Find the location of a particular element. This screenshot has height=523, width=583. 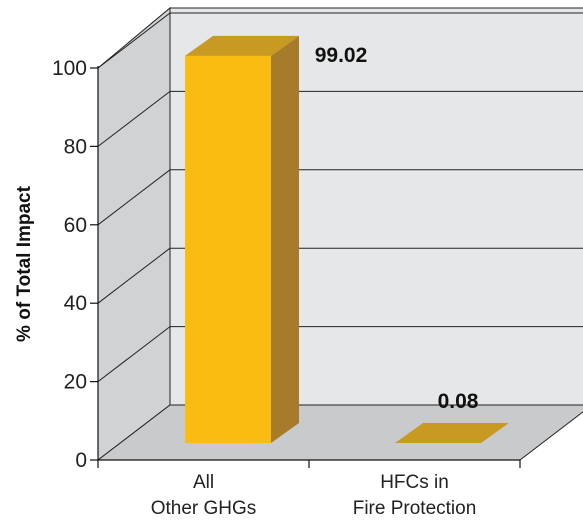

y-tick-label: 20 is located at coordinates (75, 382).